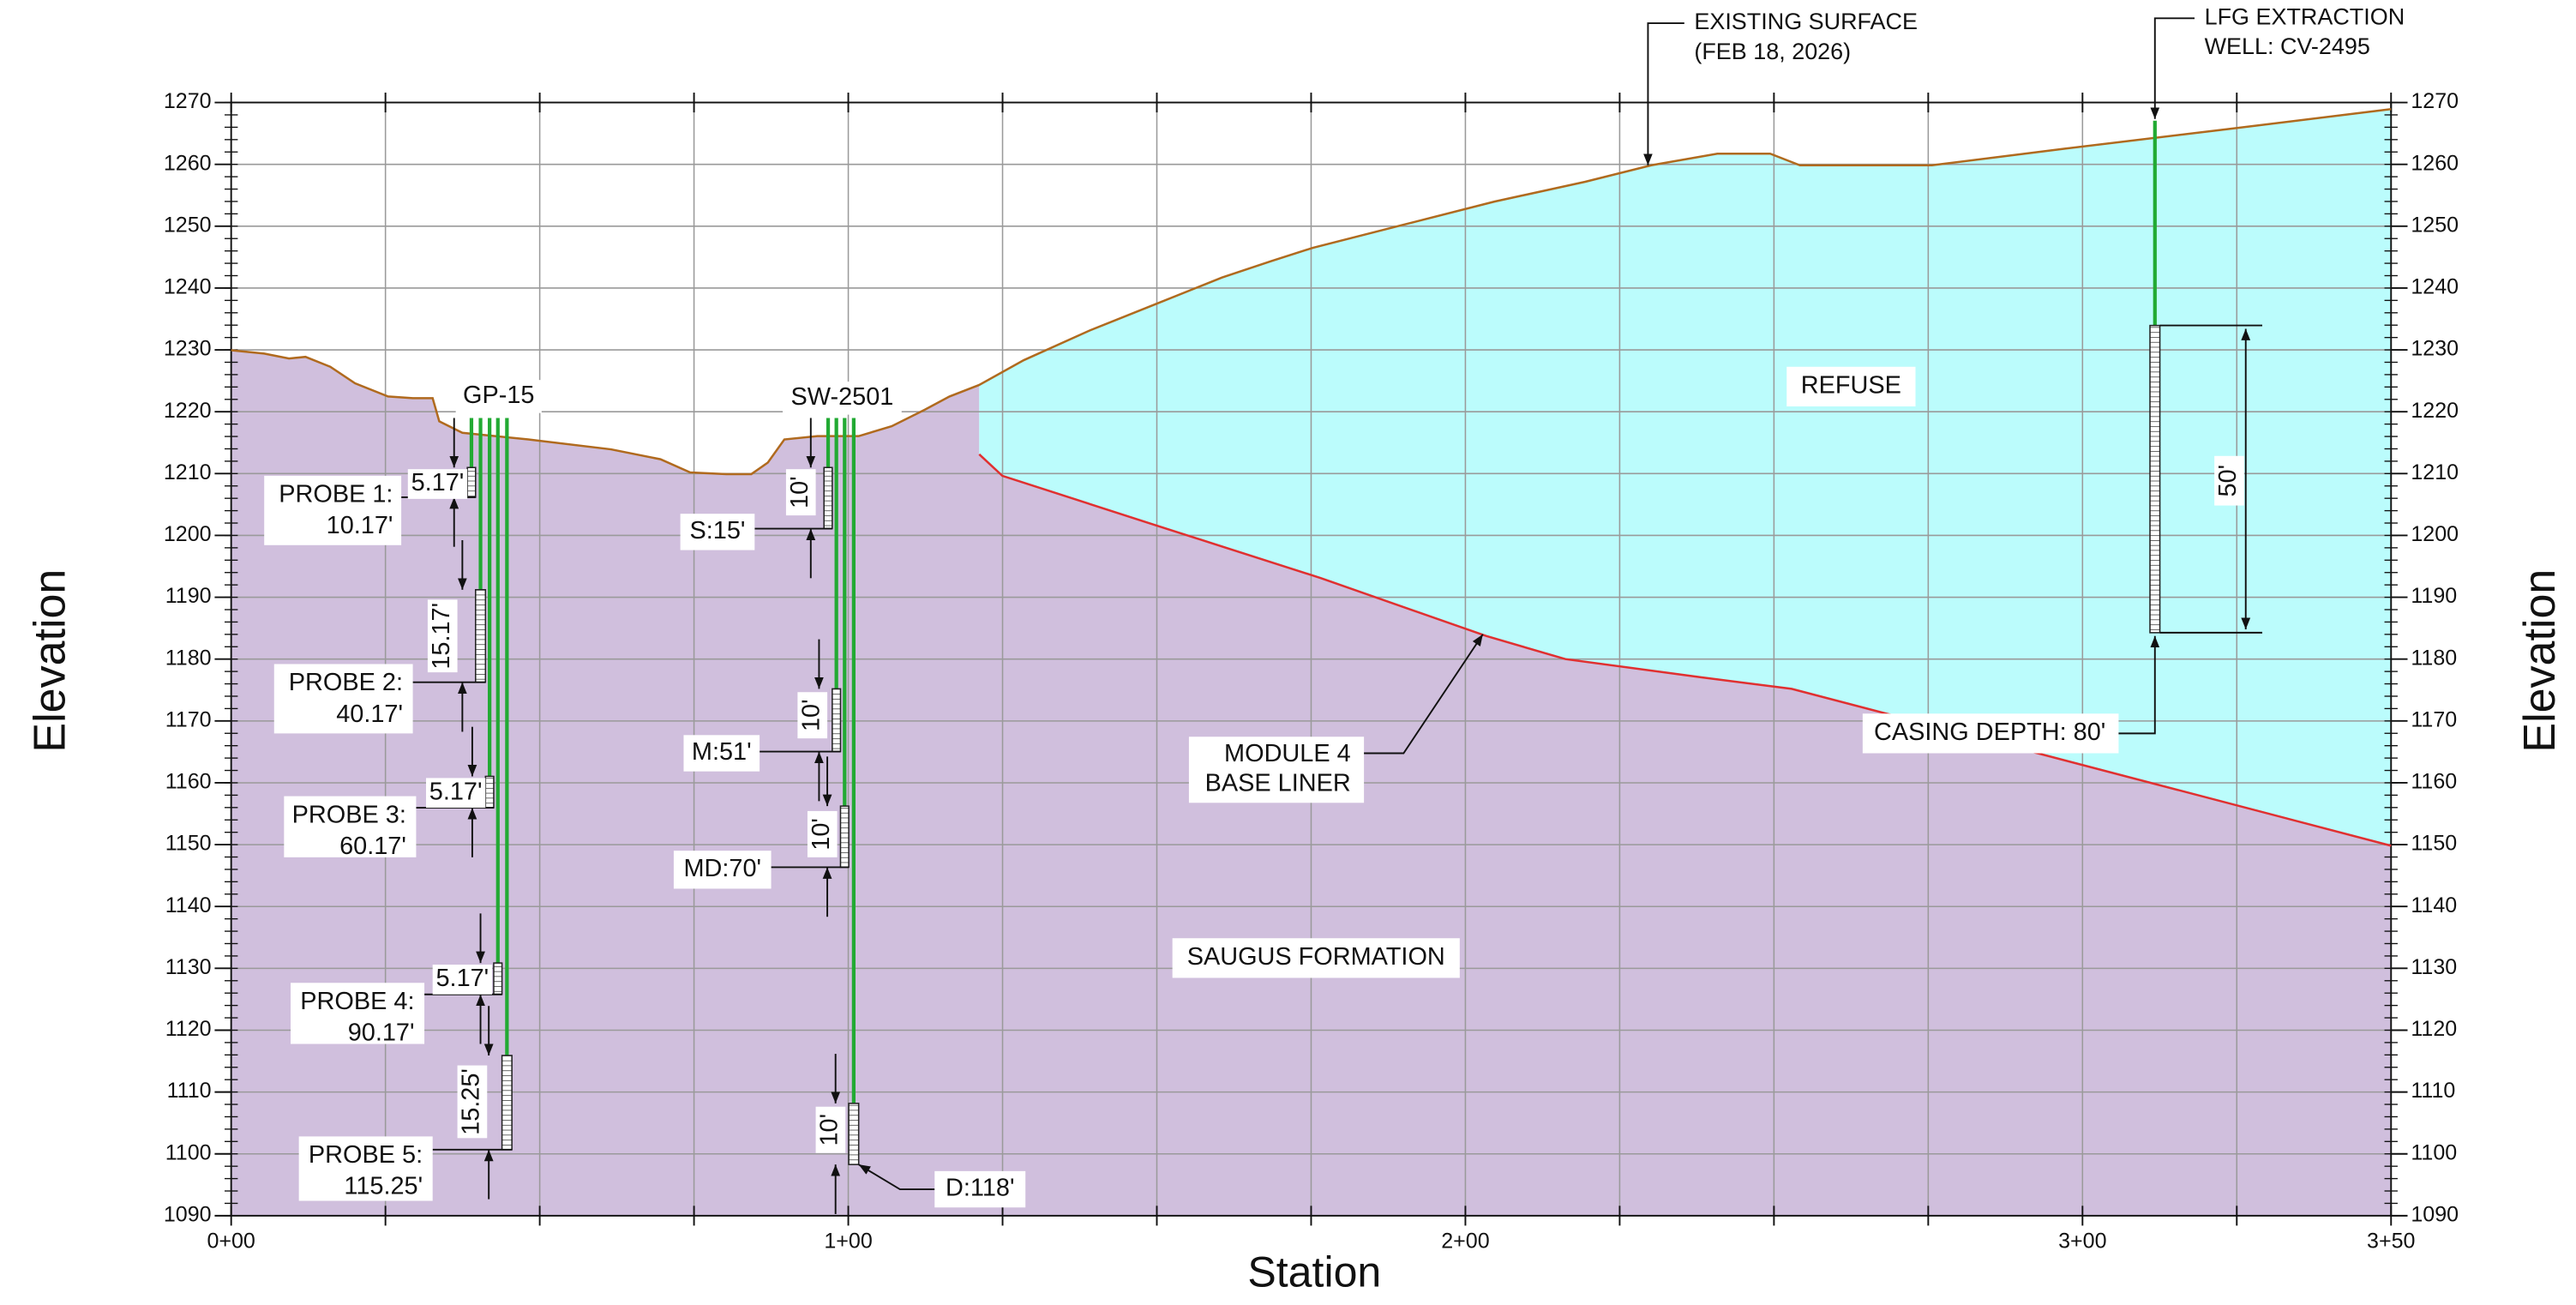 This screenshot has height=1305, width=2576. I want to click on callout: CASING DEPTH: 80', so click(1989, 732).